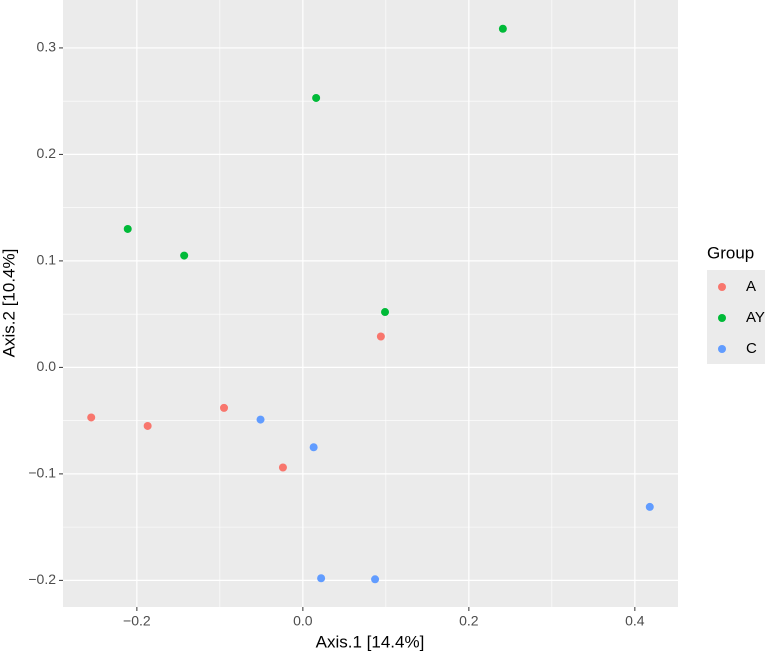 The width and height of the screenshot is (767, 653). I want to click on legend-label: C, so click(751, 348).